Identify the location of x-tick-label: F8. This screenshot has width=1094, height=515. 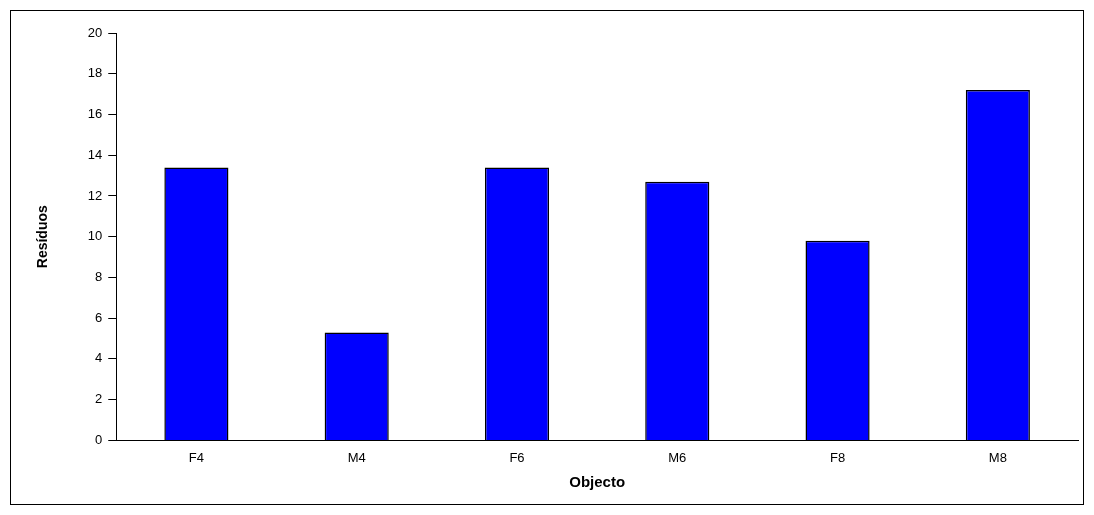
(837, 457).